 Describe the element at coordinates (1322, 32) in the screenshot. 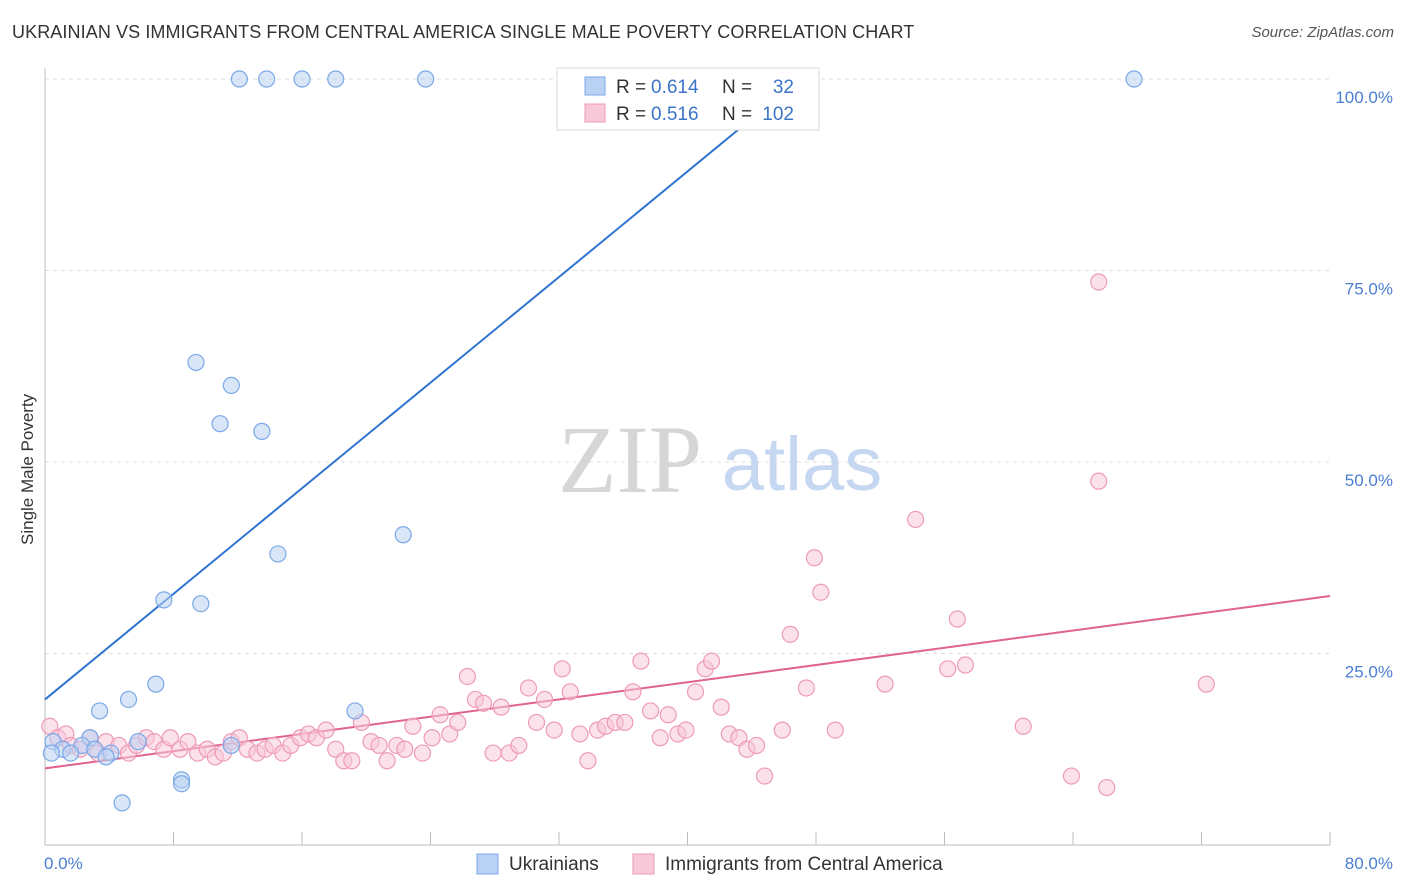

I see `source-label: Source: ZipAtlas.com` at that location.